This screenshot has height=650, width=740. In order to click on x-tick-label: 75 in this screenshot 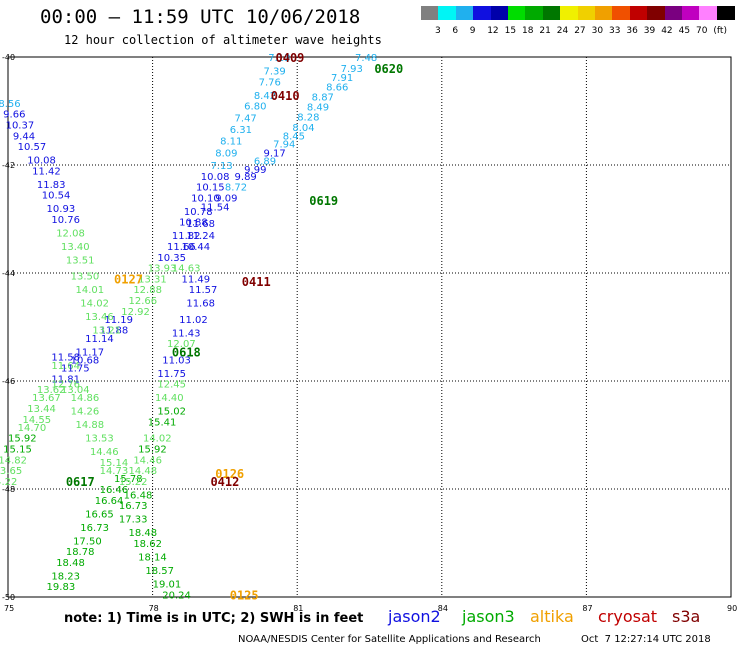, I will do `click(9, 608)`.